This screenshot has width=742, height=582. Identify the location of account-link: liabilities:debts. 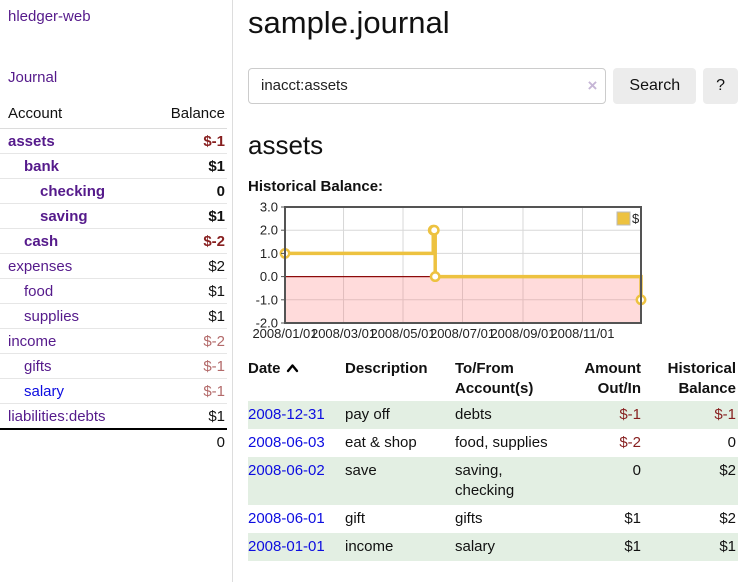
(57, 416).